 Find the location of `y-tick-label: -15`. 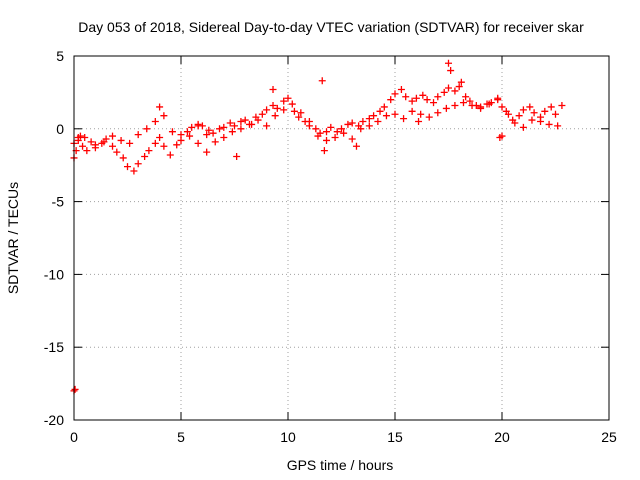

y-tick-label: -15 is located at coordinates (54, 347).